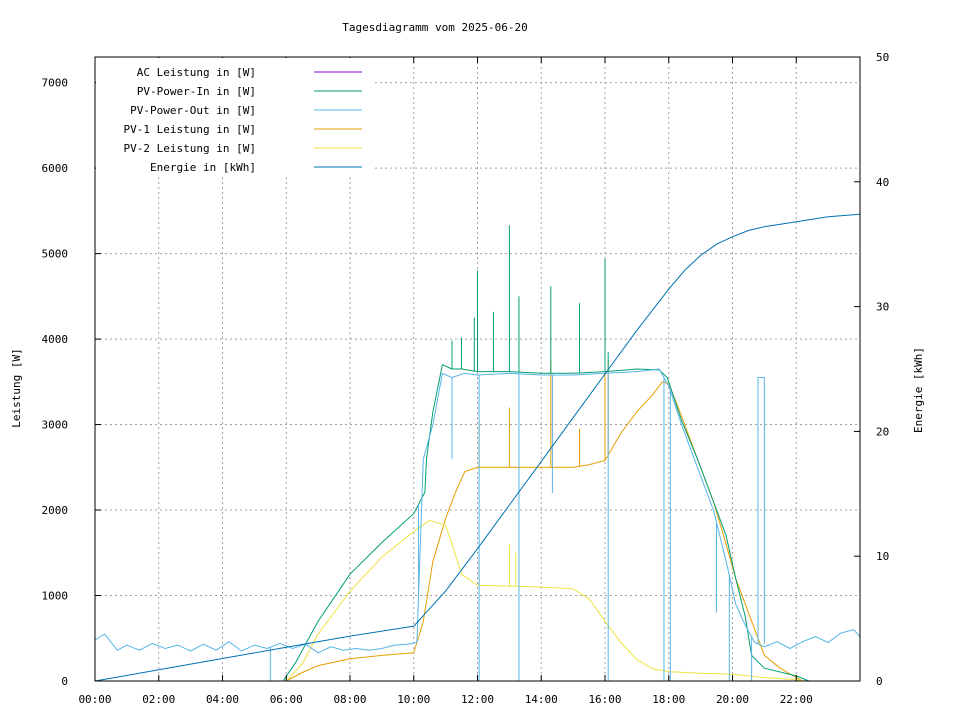 This screenshot has height=720, width=960. What do you see at coordinates (882, 57) in the screenshot?
I see `y2-tick-label: 50` at bounding box center [882, 57].